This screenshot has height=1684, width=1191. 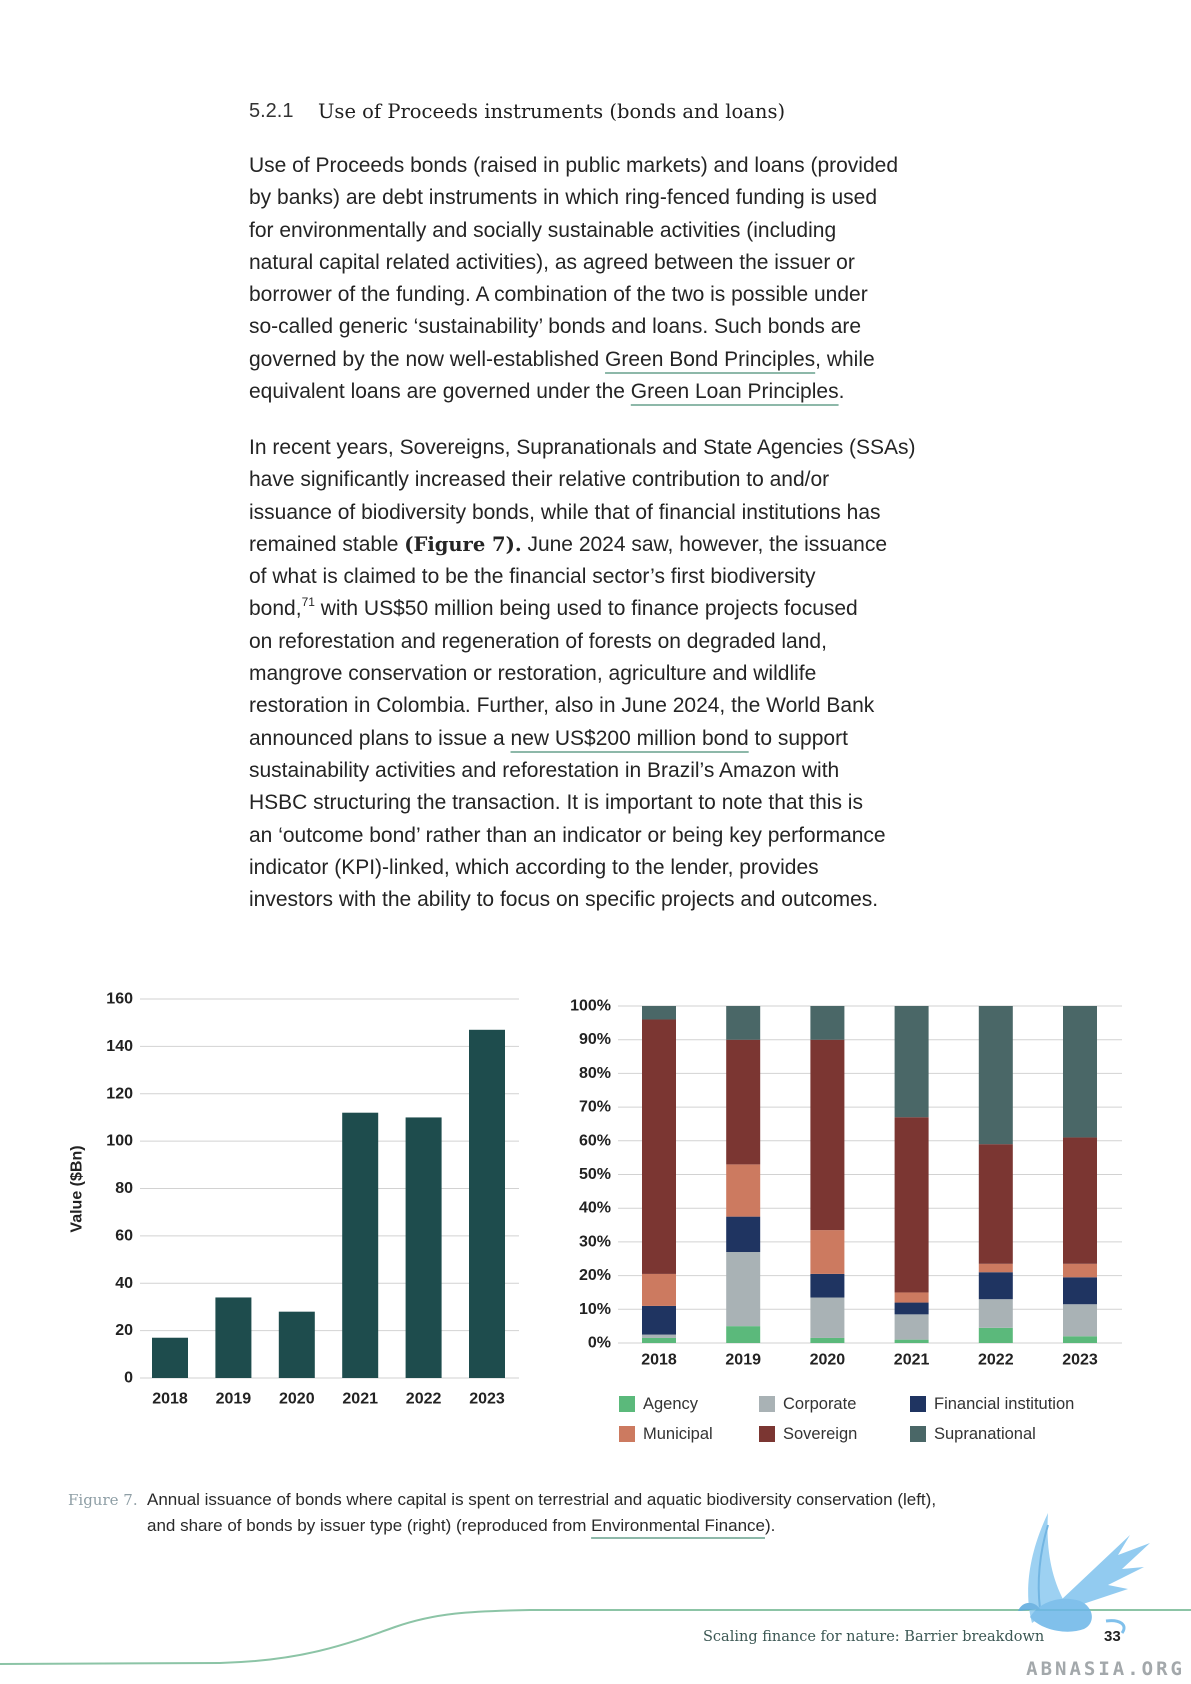 I want to click on bar-2021, so click(x=360, y=1245).